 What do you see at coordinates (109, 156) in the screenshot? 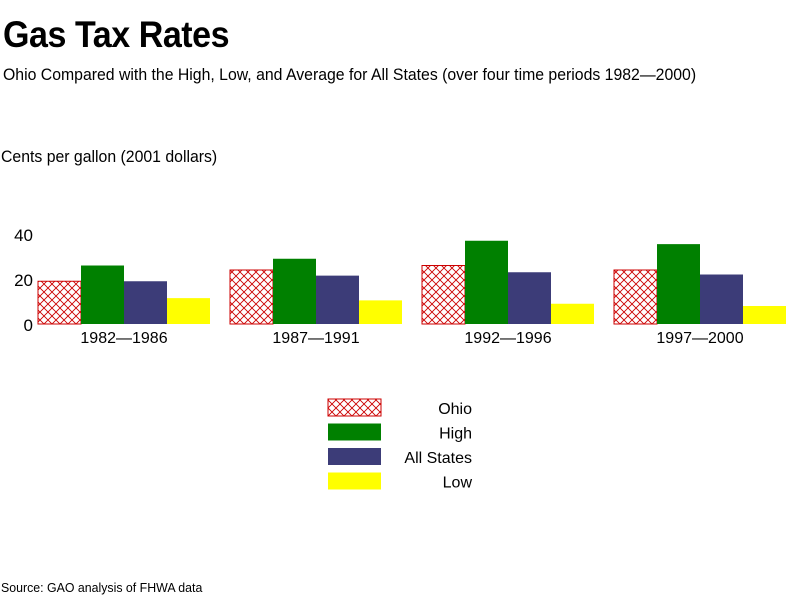
I see `y-axis-label: Cents per gallon (2001 dollars)` at bounding box center [109, 156].